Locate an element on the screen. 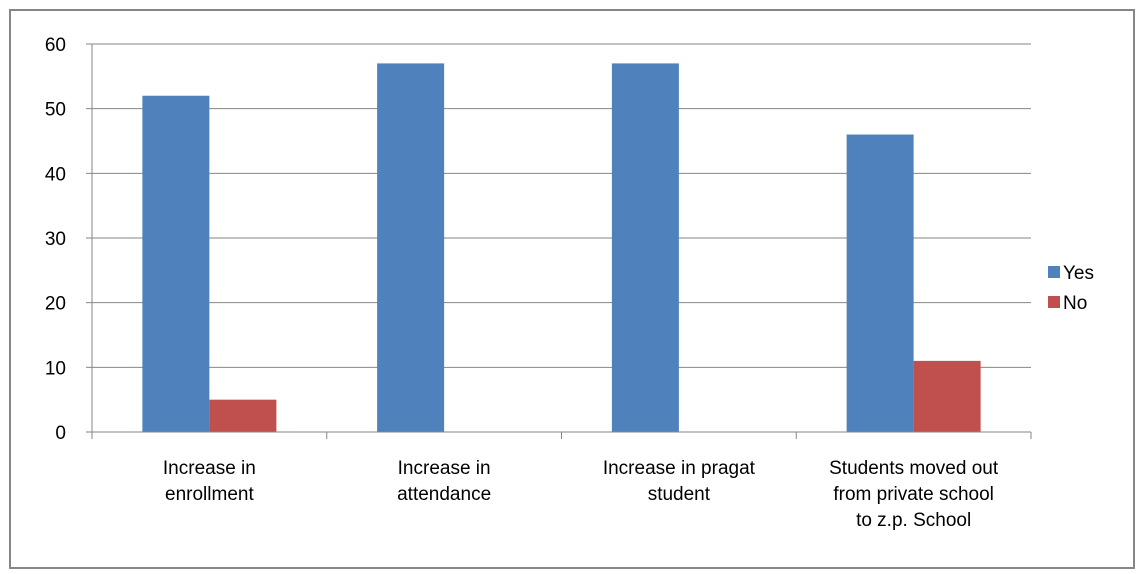 The height and width of the screenshot is (574, 1147). y-tick-label: 50 is located at coordinates (55, 110).